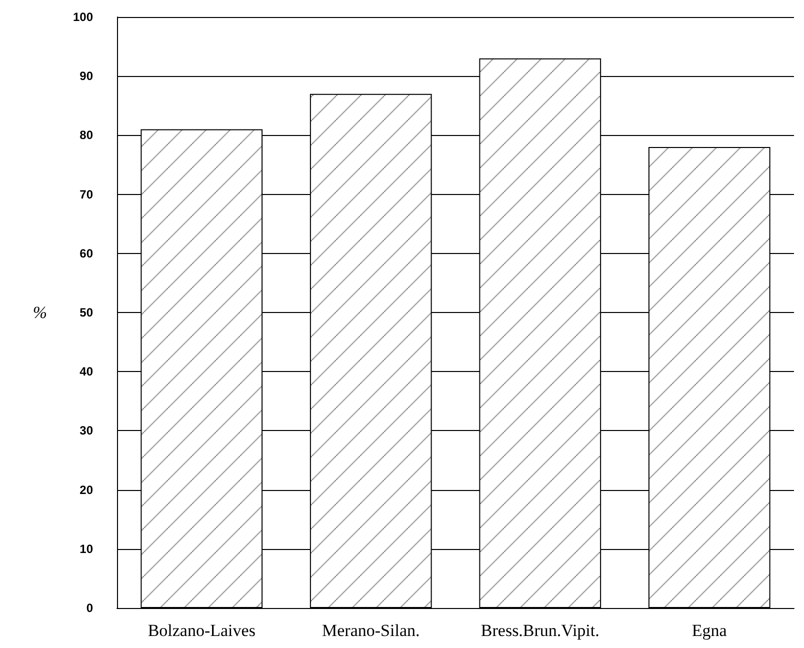  Describe the element at coordinates (39, 312) in the screenshot. I see `y-axis-title: %` at that location.